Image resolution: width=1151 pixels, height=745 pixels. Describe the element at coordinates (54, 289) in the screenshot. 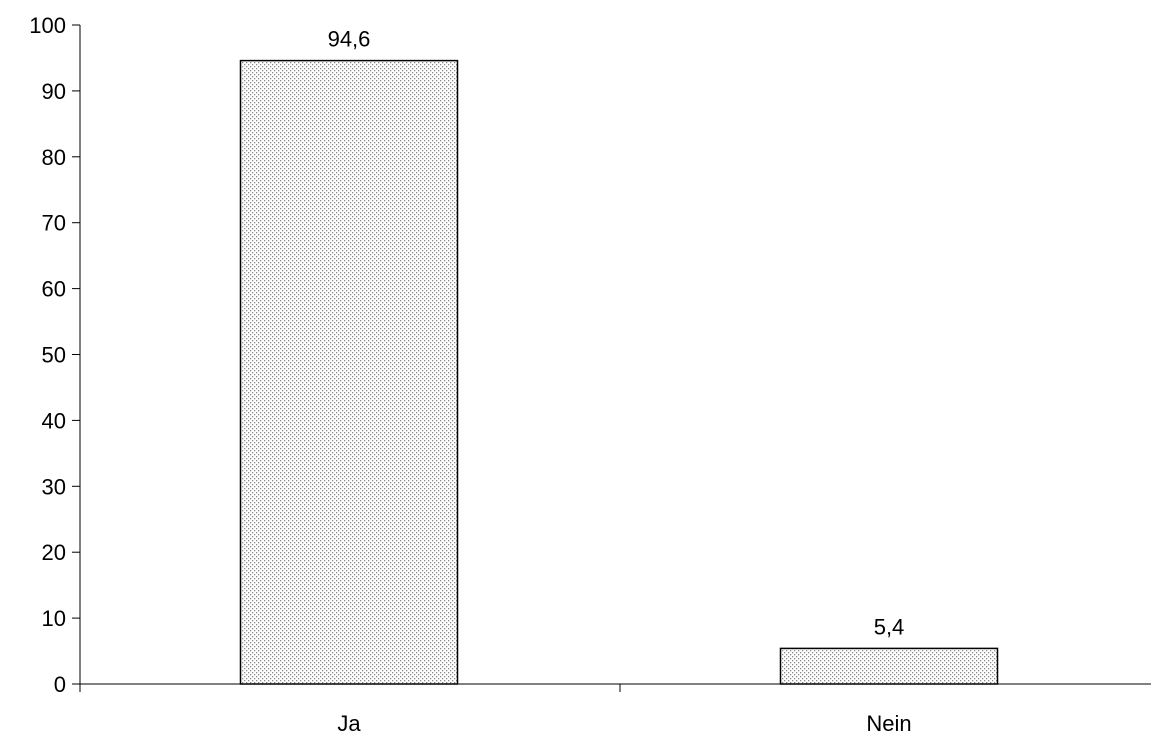

I see `y-tick-label-60: 60` at that location.